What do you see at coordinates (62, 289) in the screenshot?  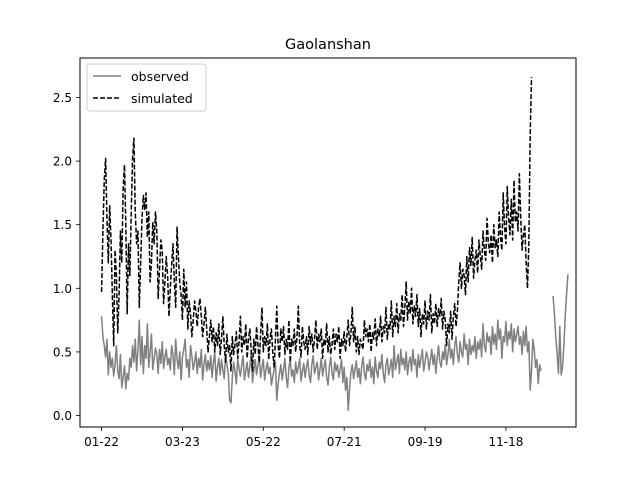 I see `y-tick-label: 1.0` at bounding box center [62, 289].